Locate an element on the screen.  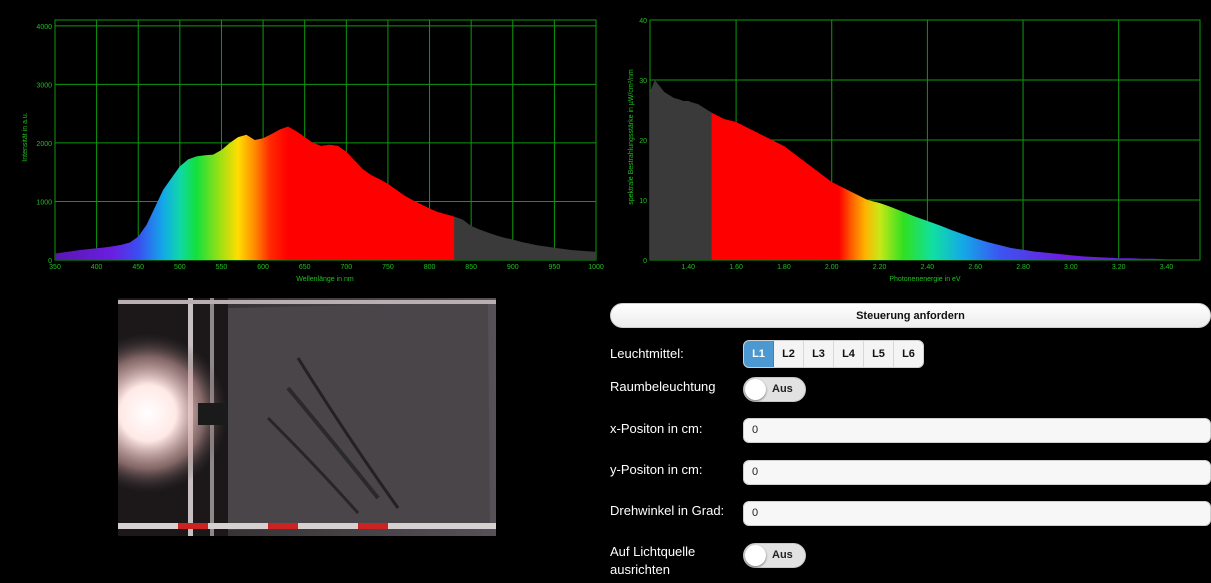
x-position-input: 0 is located at coordinates (977, 430).